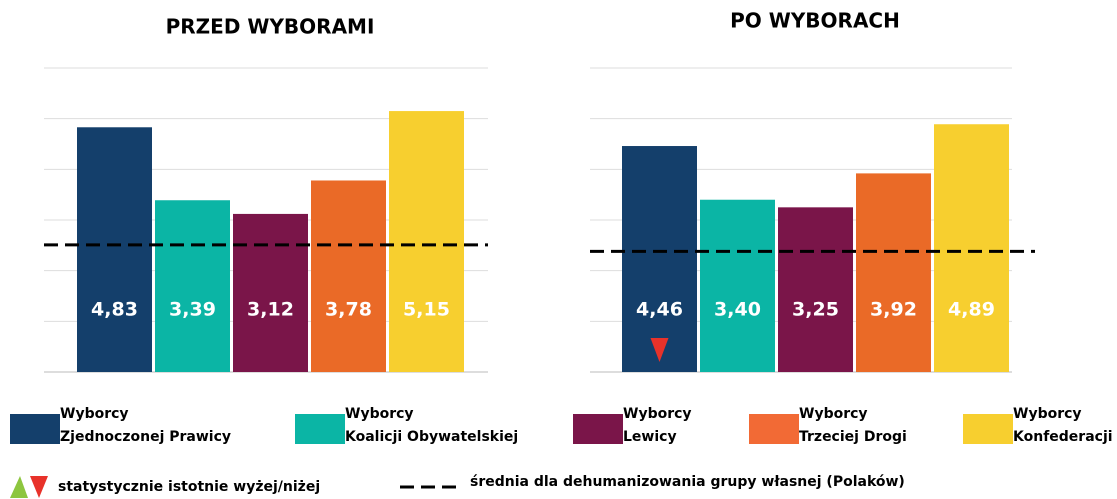 Image resolution: width=1117 pixels, height=499 pixels. I want to click on legend-label: Koalicji Obywatelskiej, so click(431, 437).